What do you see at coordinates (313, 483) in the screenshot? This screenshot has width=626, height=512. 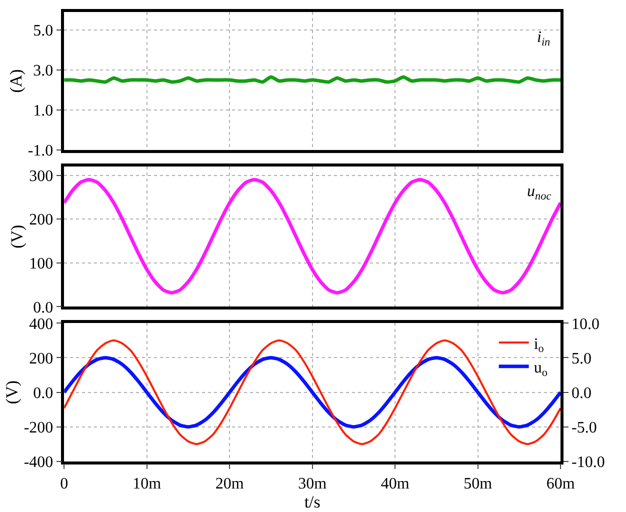 I see `x-tick-label: 30m` at bounding box center [313, 483].